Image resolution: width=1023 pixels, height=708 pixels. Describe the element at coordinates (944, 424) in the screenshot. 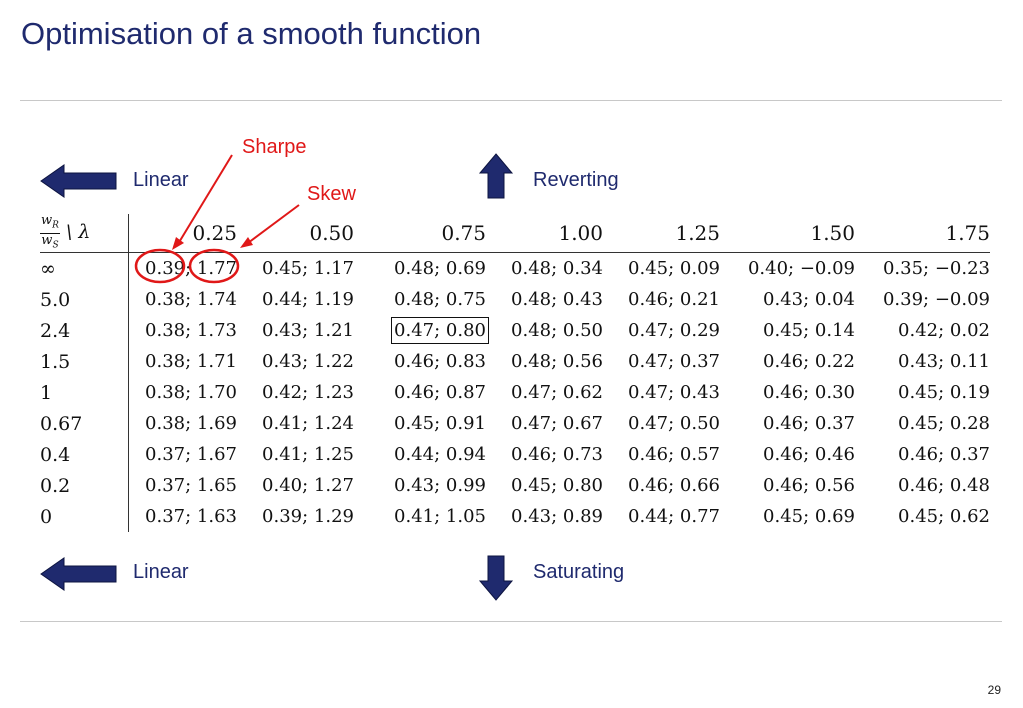

I see `cell-value: 0.45; 0.28` at that location.